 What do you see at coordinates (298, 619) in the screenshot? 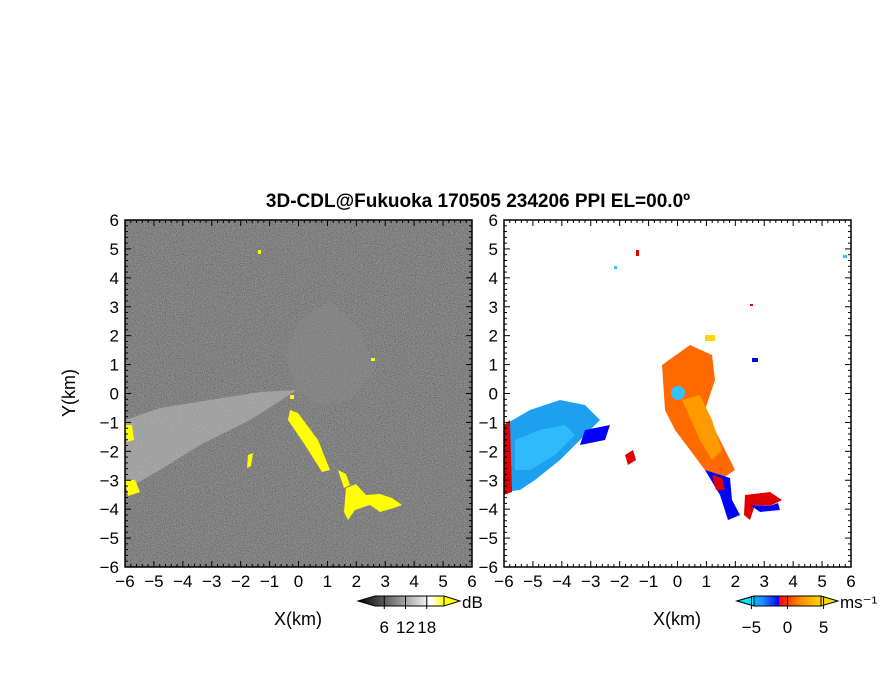
I see `x-axis-label-left: X(km)` at bounding box center [298, 619].